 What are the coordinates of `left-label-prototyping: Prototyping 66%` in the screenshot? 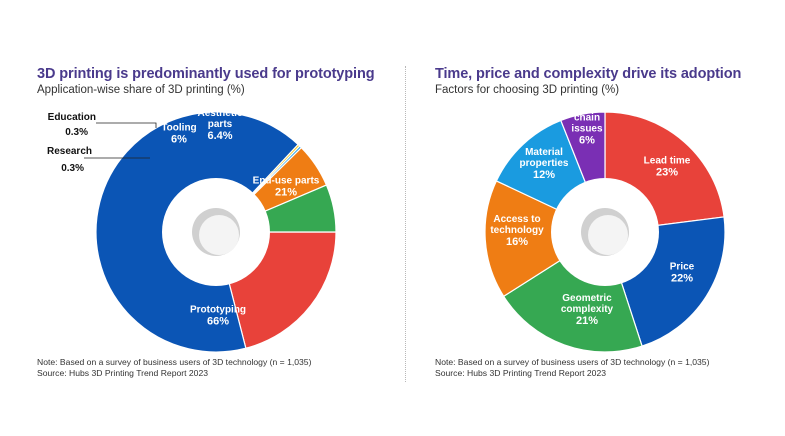 It's located at (218, 316).